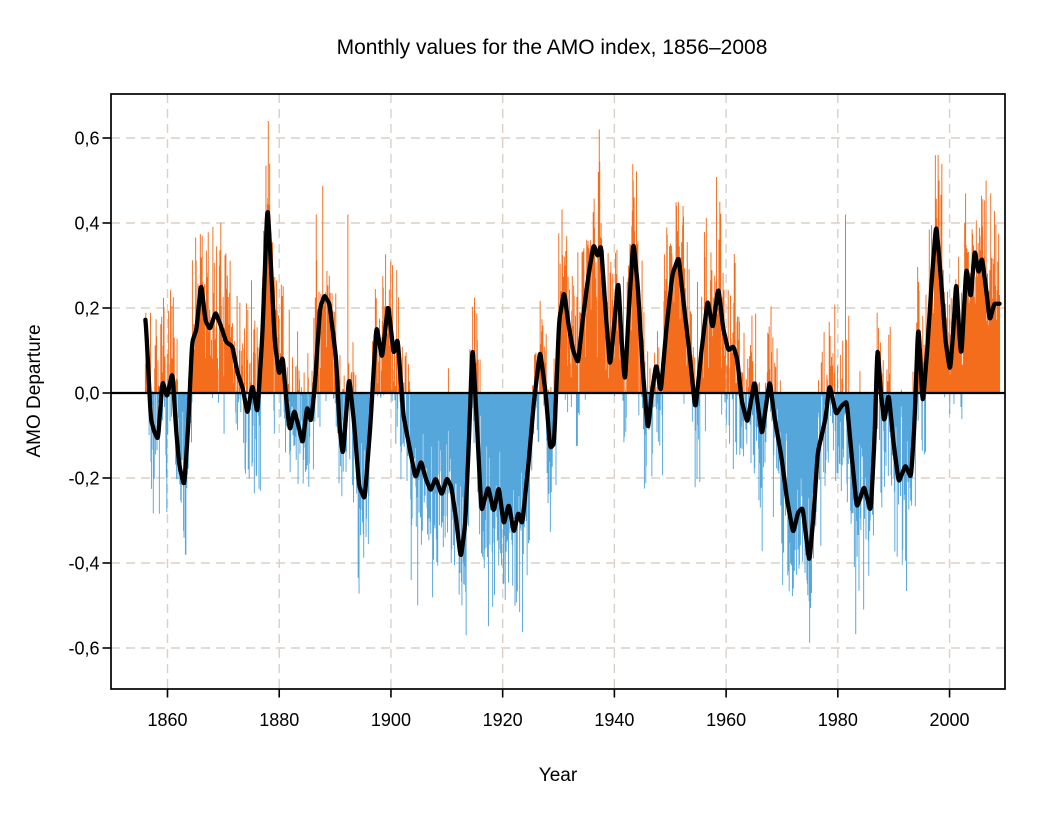 This screenshot has height=816, width=1056. I want to click on x-tick-label: 1900, so click(391, 720).